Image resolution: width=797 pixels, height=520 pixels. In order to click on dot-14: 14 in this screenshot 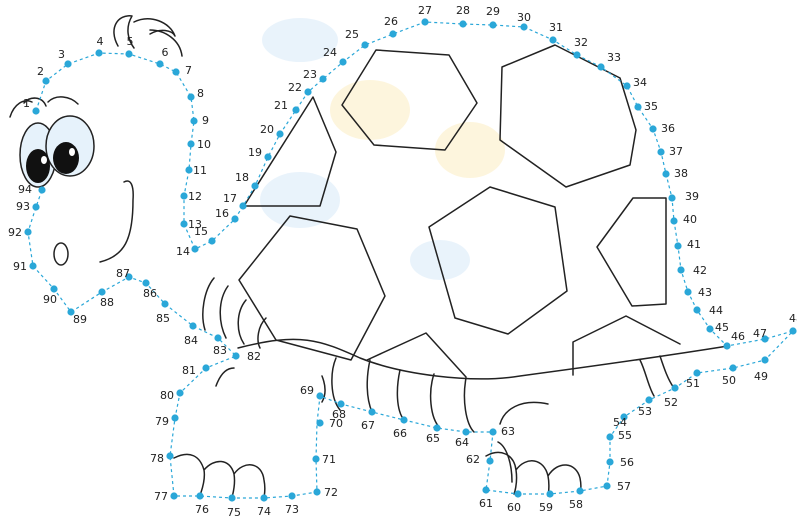, I will do `click(187, 251)`.